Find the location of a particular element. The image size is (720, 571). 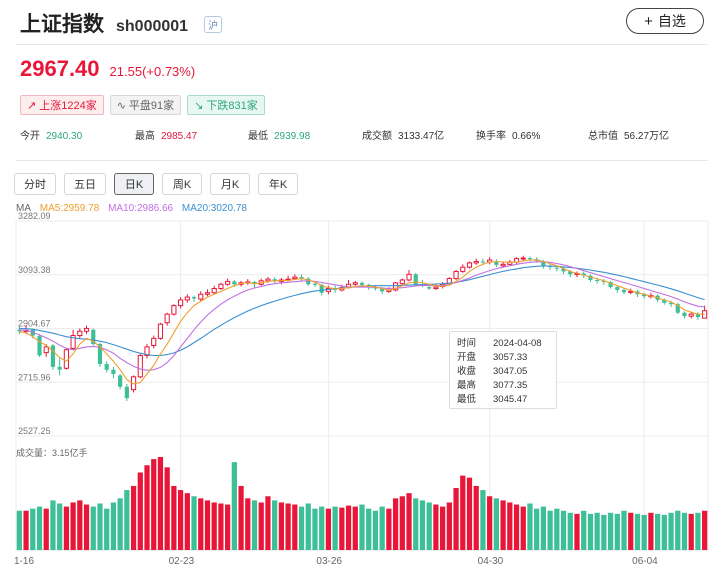

stat-high: 最高 2985.47 is located at coordinates (166, 134).